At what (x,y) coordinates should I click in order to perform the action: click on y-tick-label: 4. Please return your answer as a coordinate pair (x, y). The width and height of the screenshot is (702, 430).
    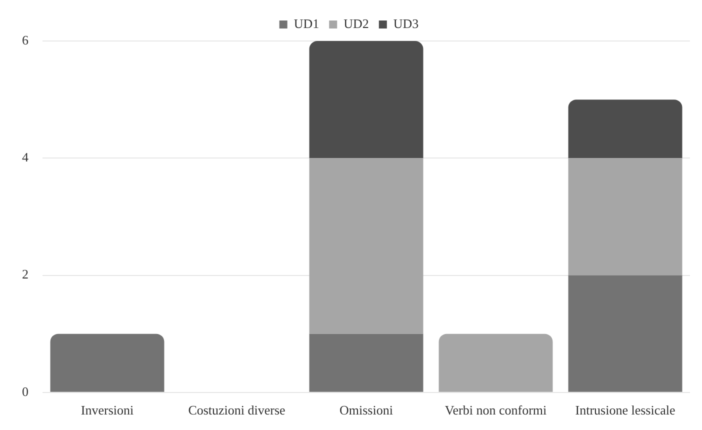
    Looking at the image, I should click on (25, 157).